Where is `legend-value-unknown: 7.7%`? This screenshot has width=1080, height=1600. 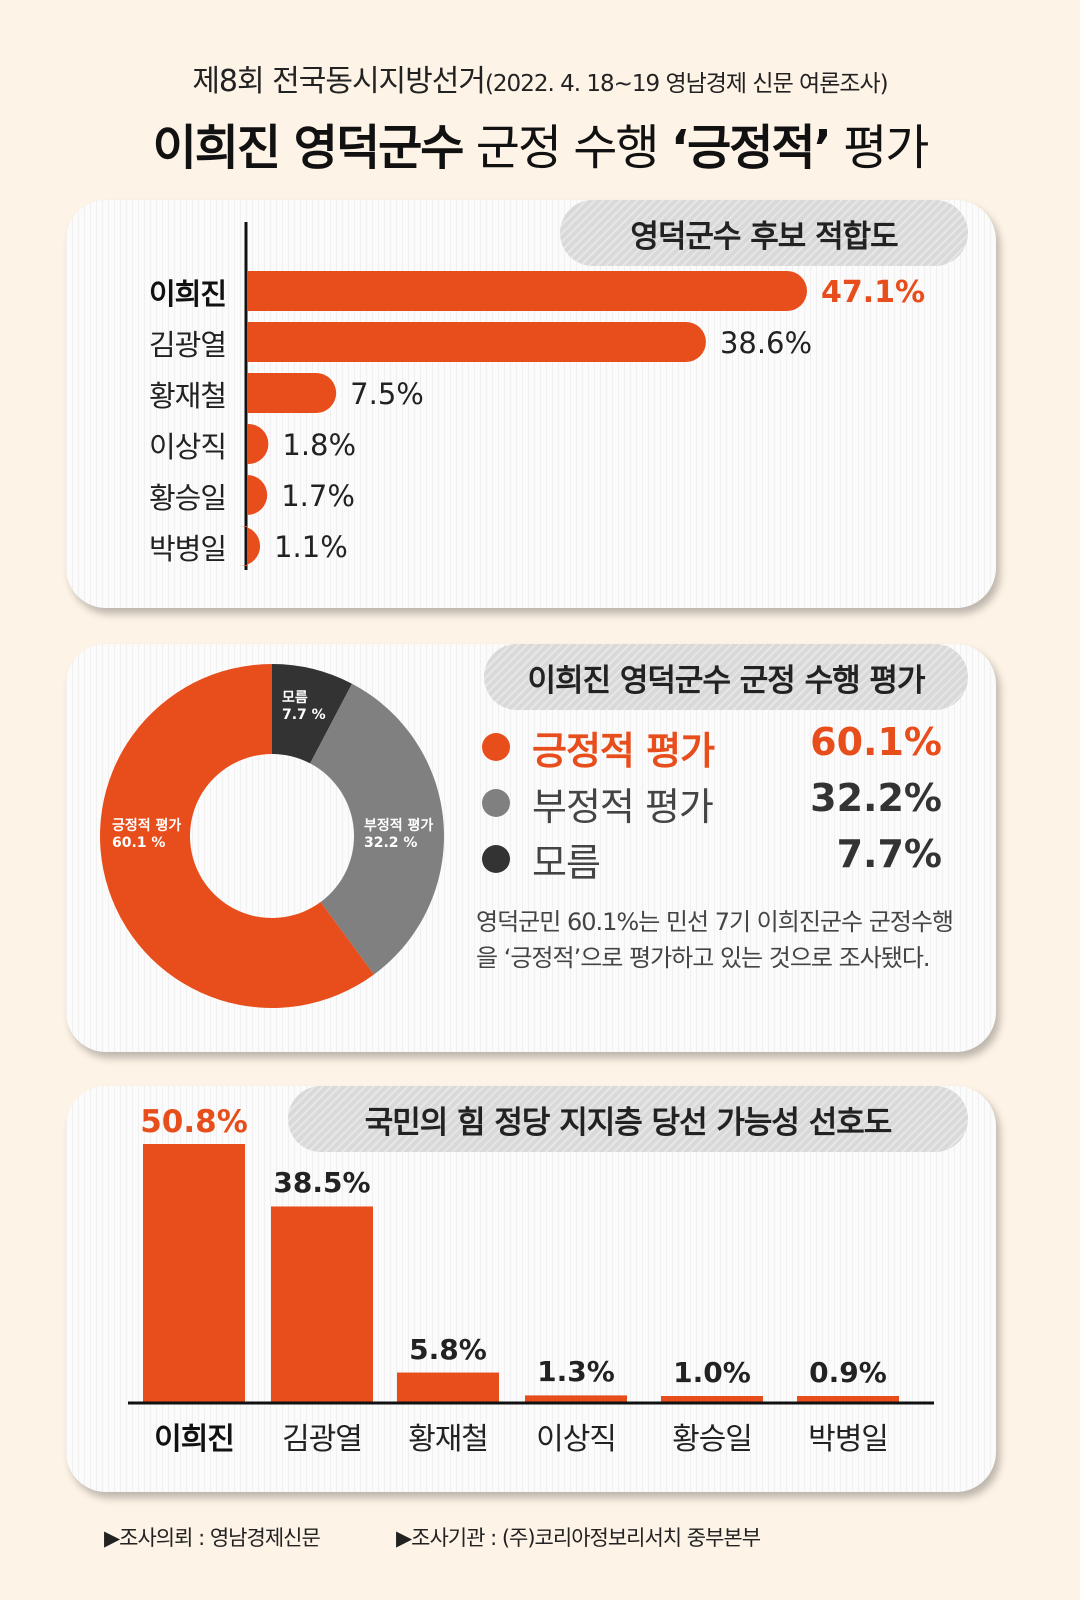
legend-value-unknown: 7.7% is located at coordinates (889, 854).